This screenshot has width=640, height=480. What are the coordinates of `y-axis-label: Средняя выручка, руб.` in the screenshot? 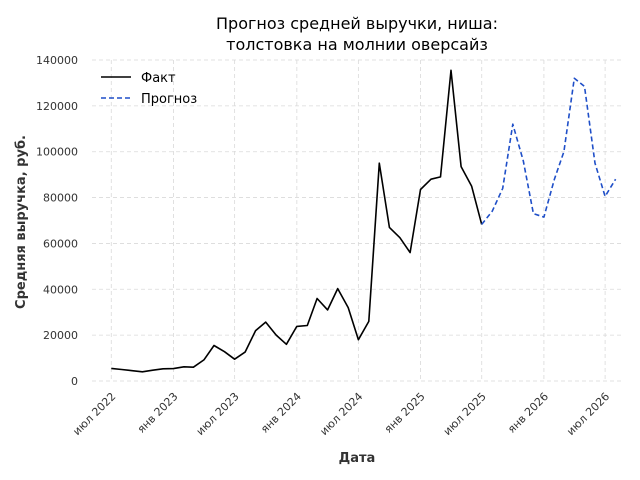 It's located at (21, 222).